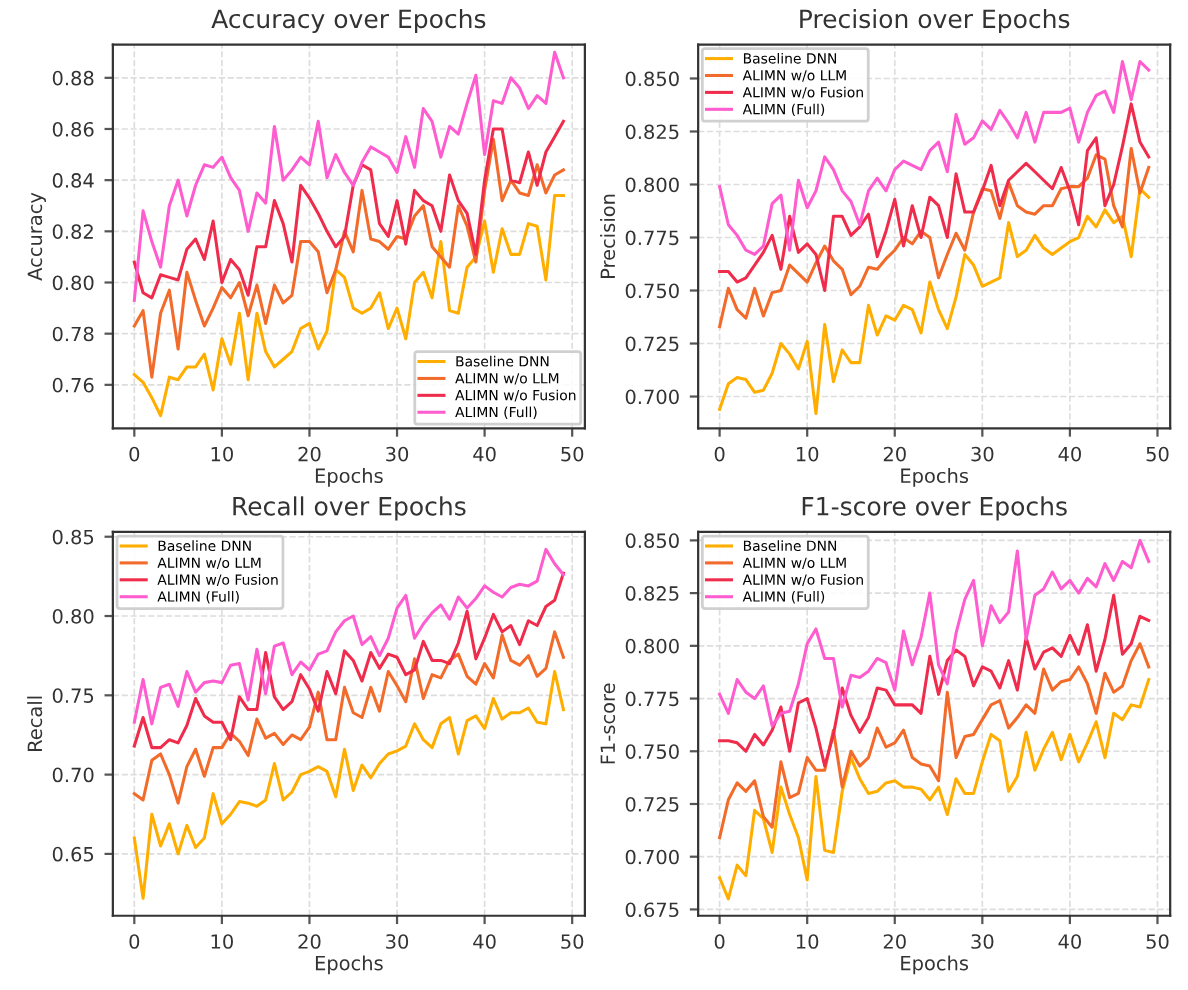 Image resolution: width=1188 pixels, height=990 pixels. I want to click on y-tick-label: 0.86, so click(73, 129).